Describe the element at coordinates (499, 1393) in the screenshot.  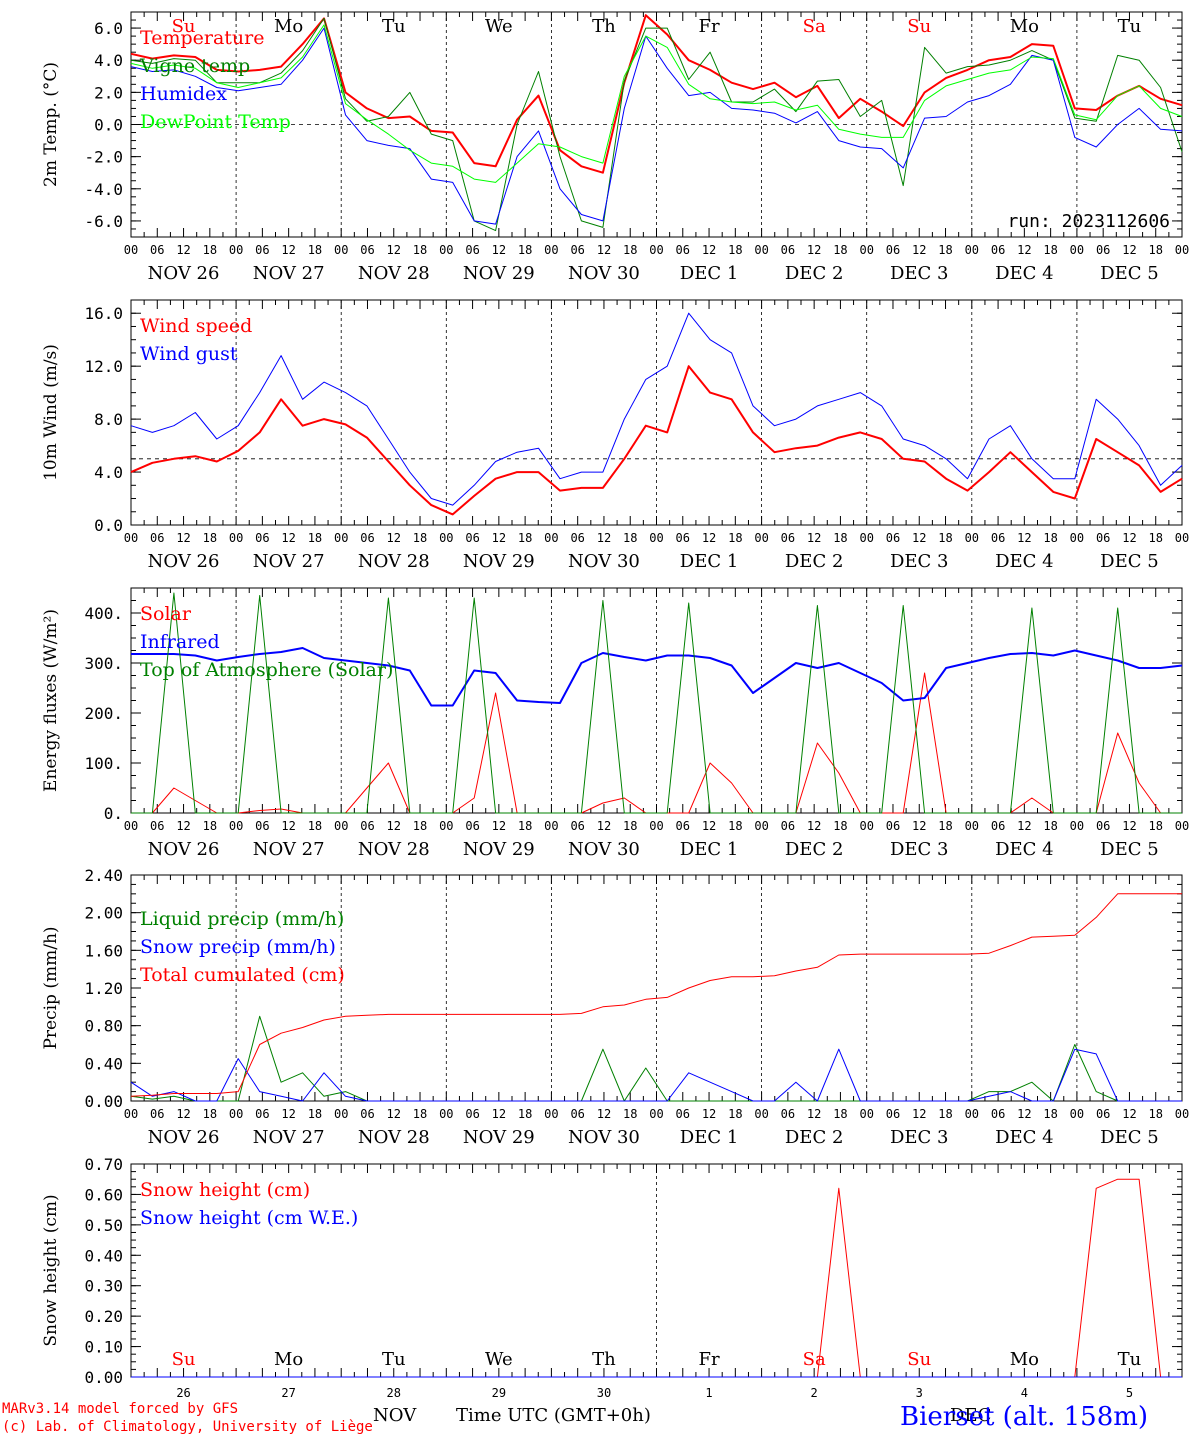
I see `bottom-day-number: 29` at that location.